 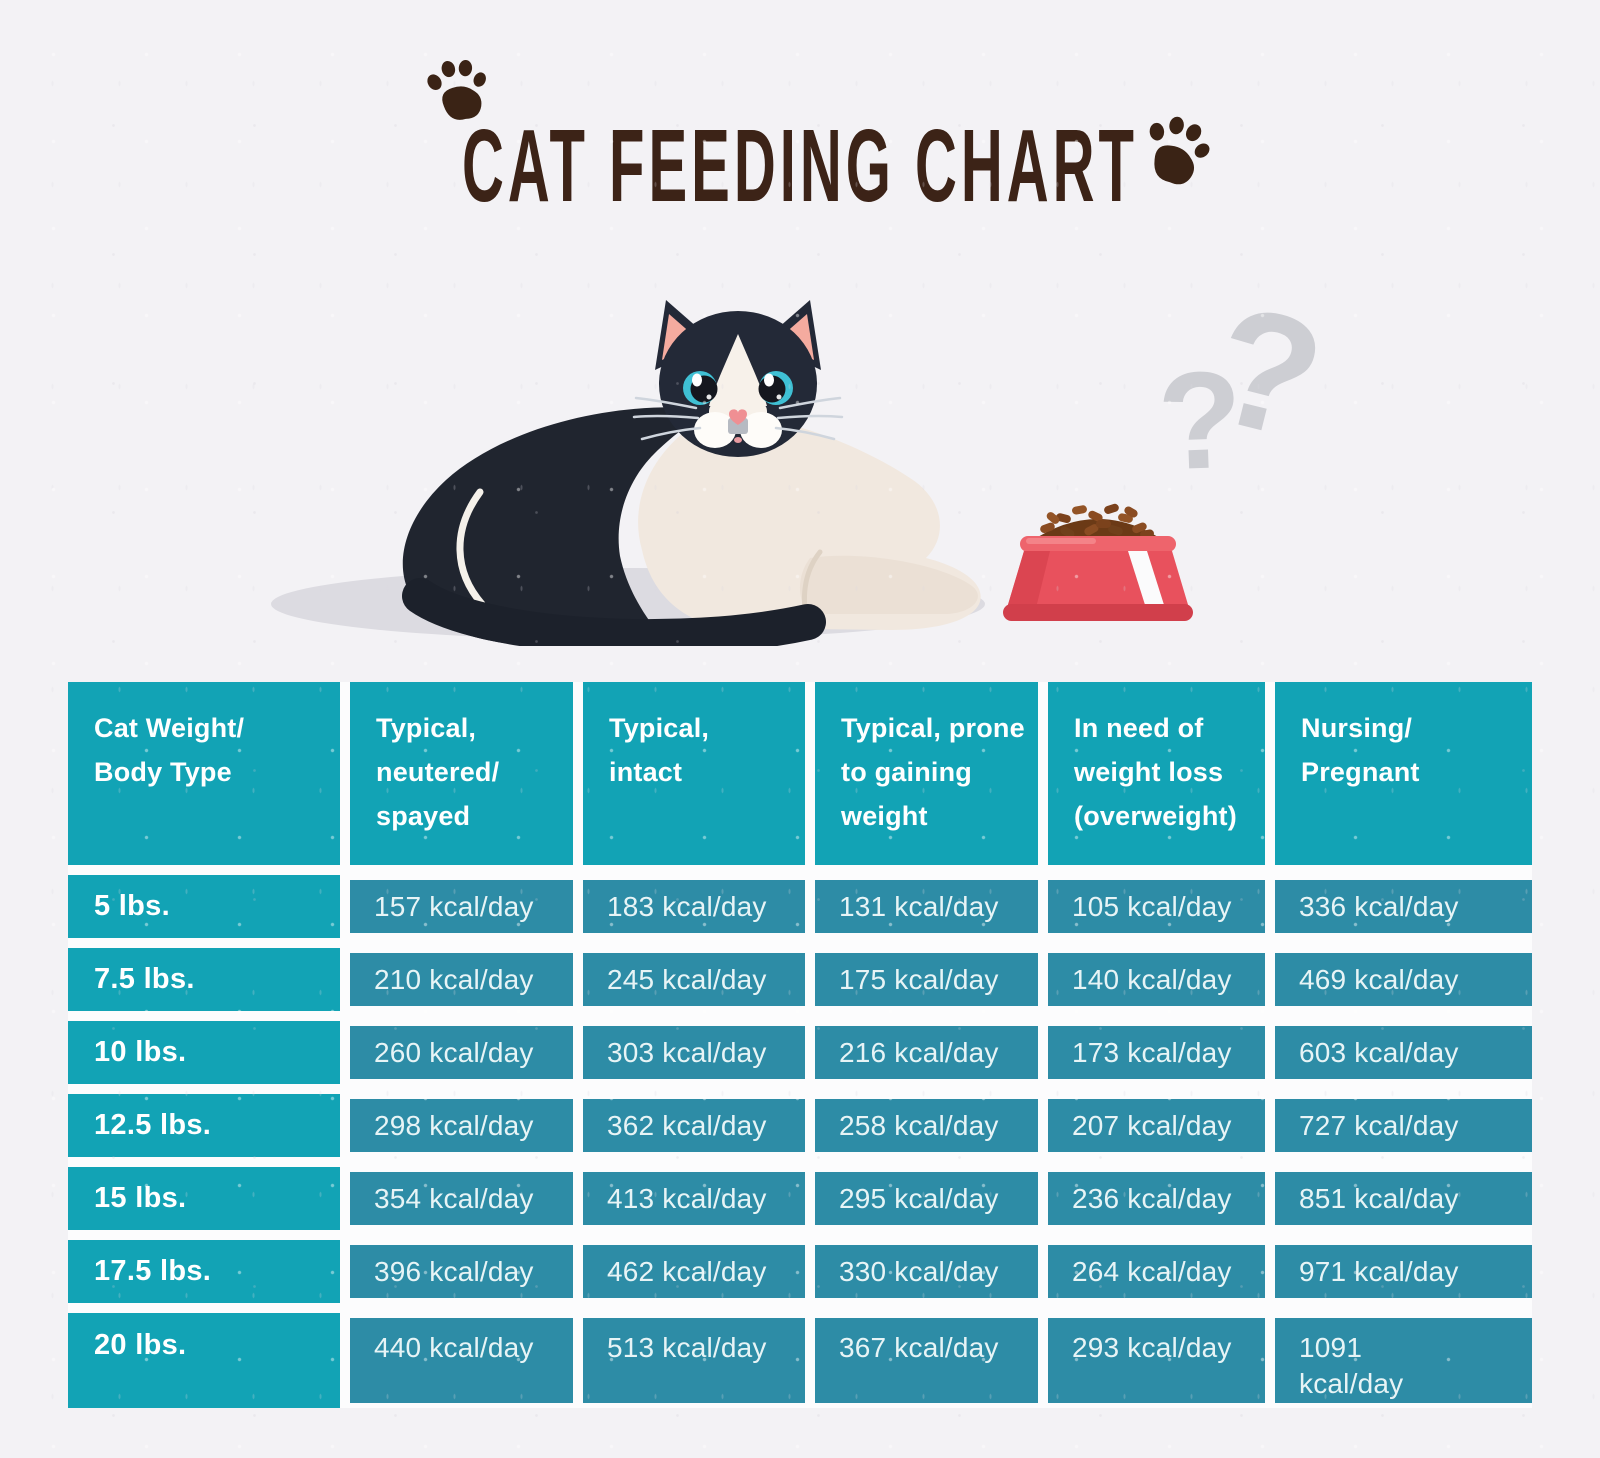 What do you see at coordinates (926, 1052) in the screenshot?
I see `value-cell: 216 kcal/day` at bounding box center [926, 1052].